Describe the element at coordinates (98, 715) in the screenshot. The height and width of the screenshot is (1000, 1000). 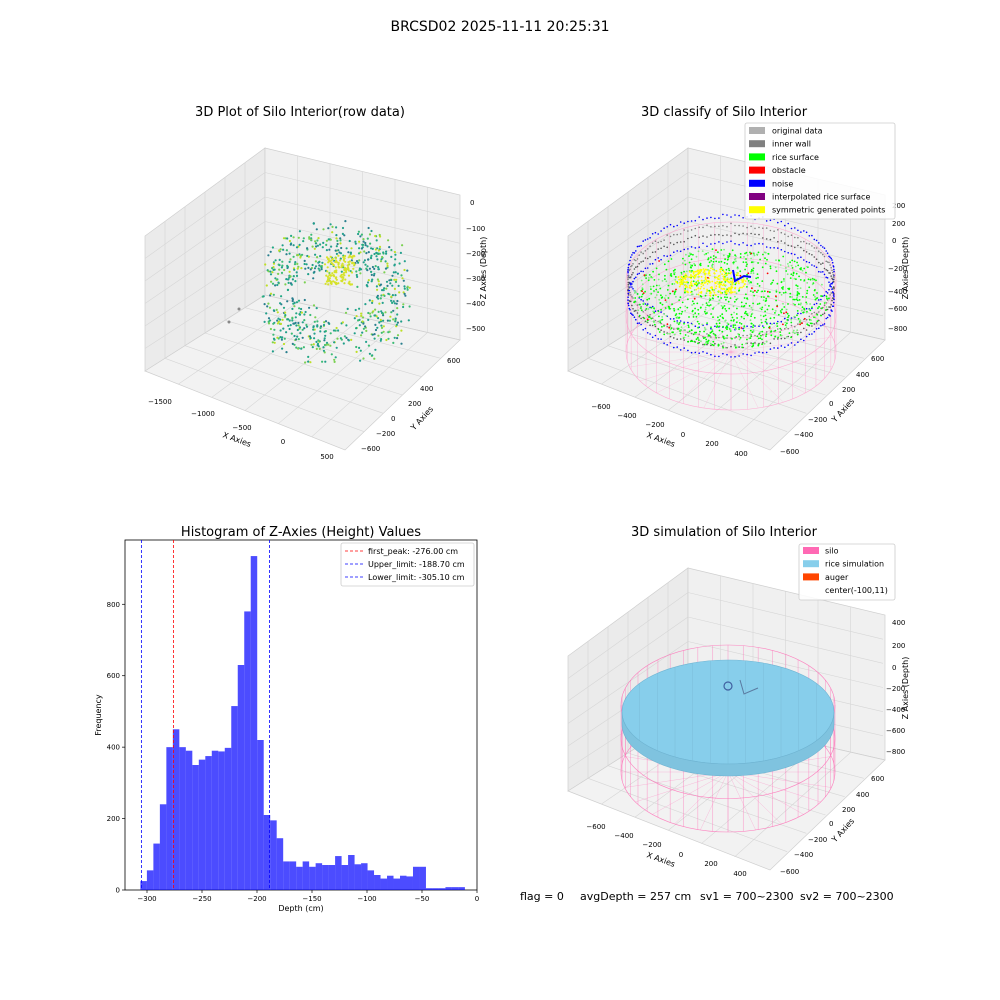
I see `hist-ylabel: Frequency` at that location.